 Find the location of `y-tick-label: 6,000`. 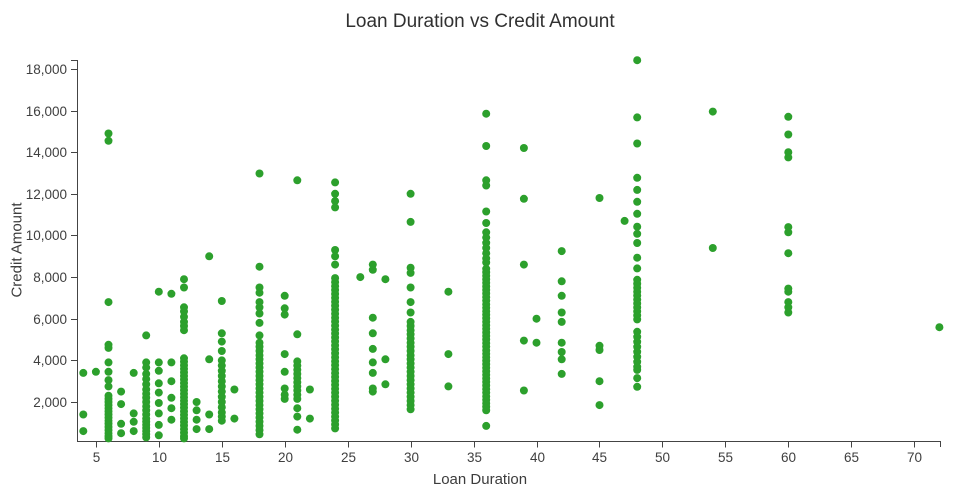

y-tick-label: 6,000 is located at coordinates (50, 319).